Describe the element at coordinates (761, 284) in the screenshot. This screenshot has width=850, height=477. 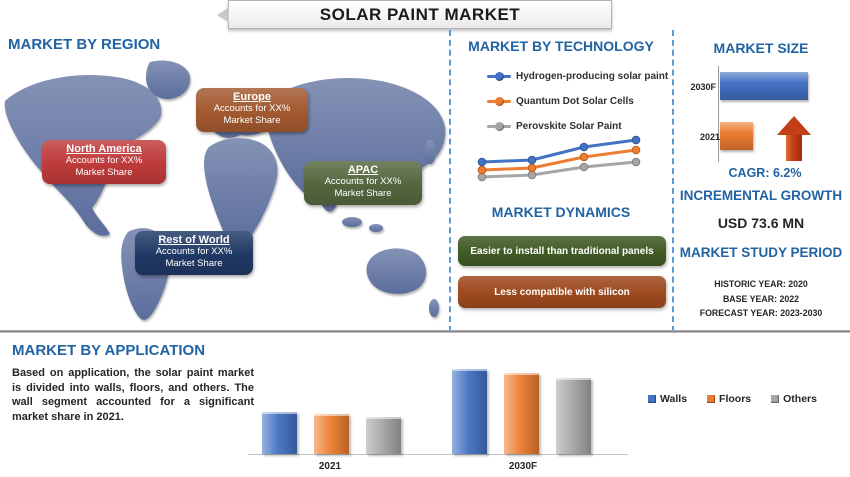
I see `historic-year: HISTORIC YEAR: 2020` at that location.